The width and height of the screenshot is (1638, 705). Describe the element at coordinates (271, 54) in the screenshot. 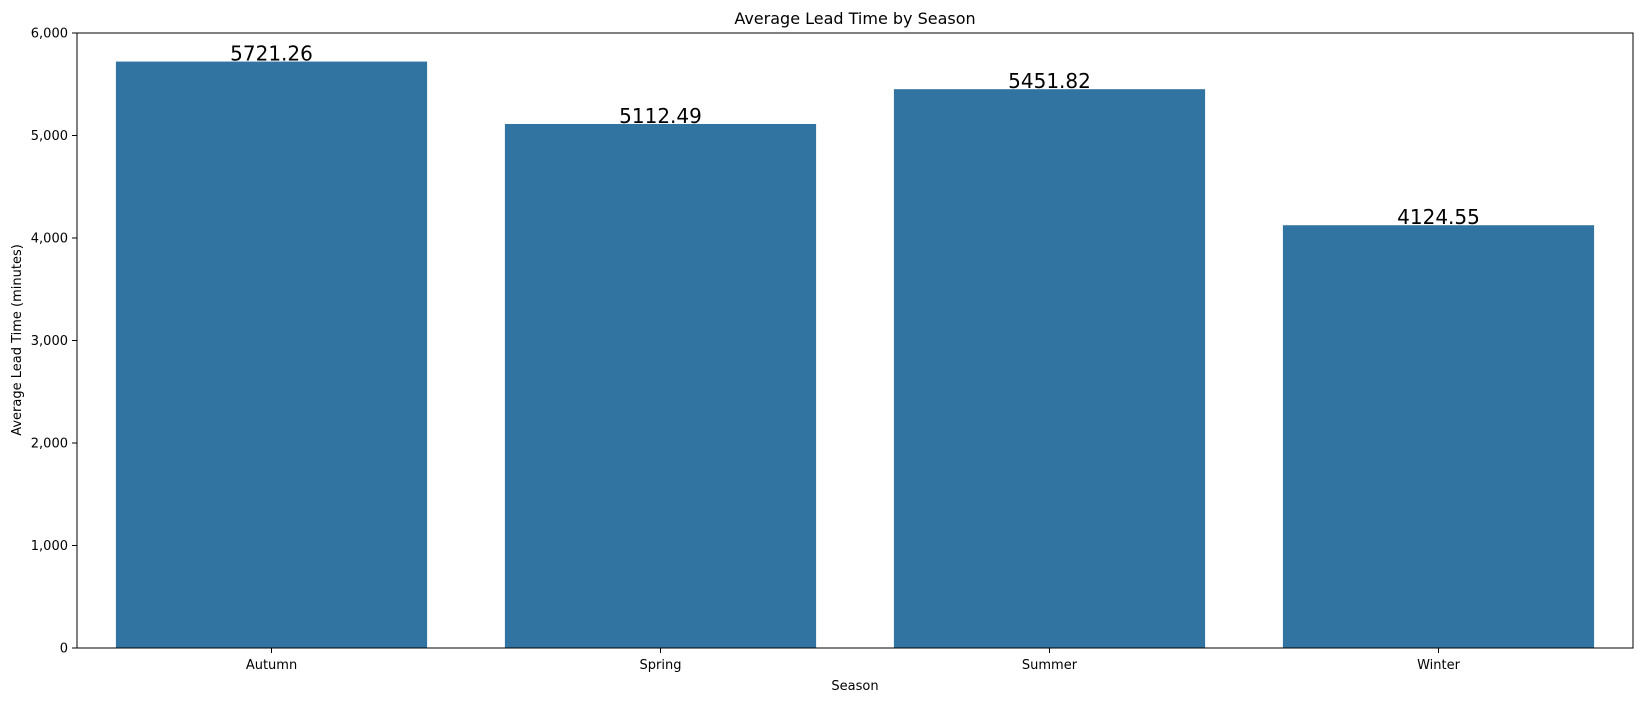

I see `value-label-autumn: 5721.26` at that location.